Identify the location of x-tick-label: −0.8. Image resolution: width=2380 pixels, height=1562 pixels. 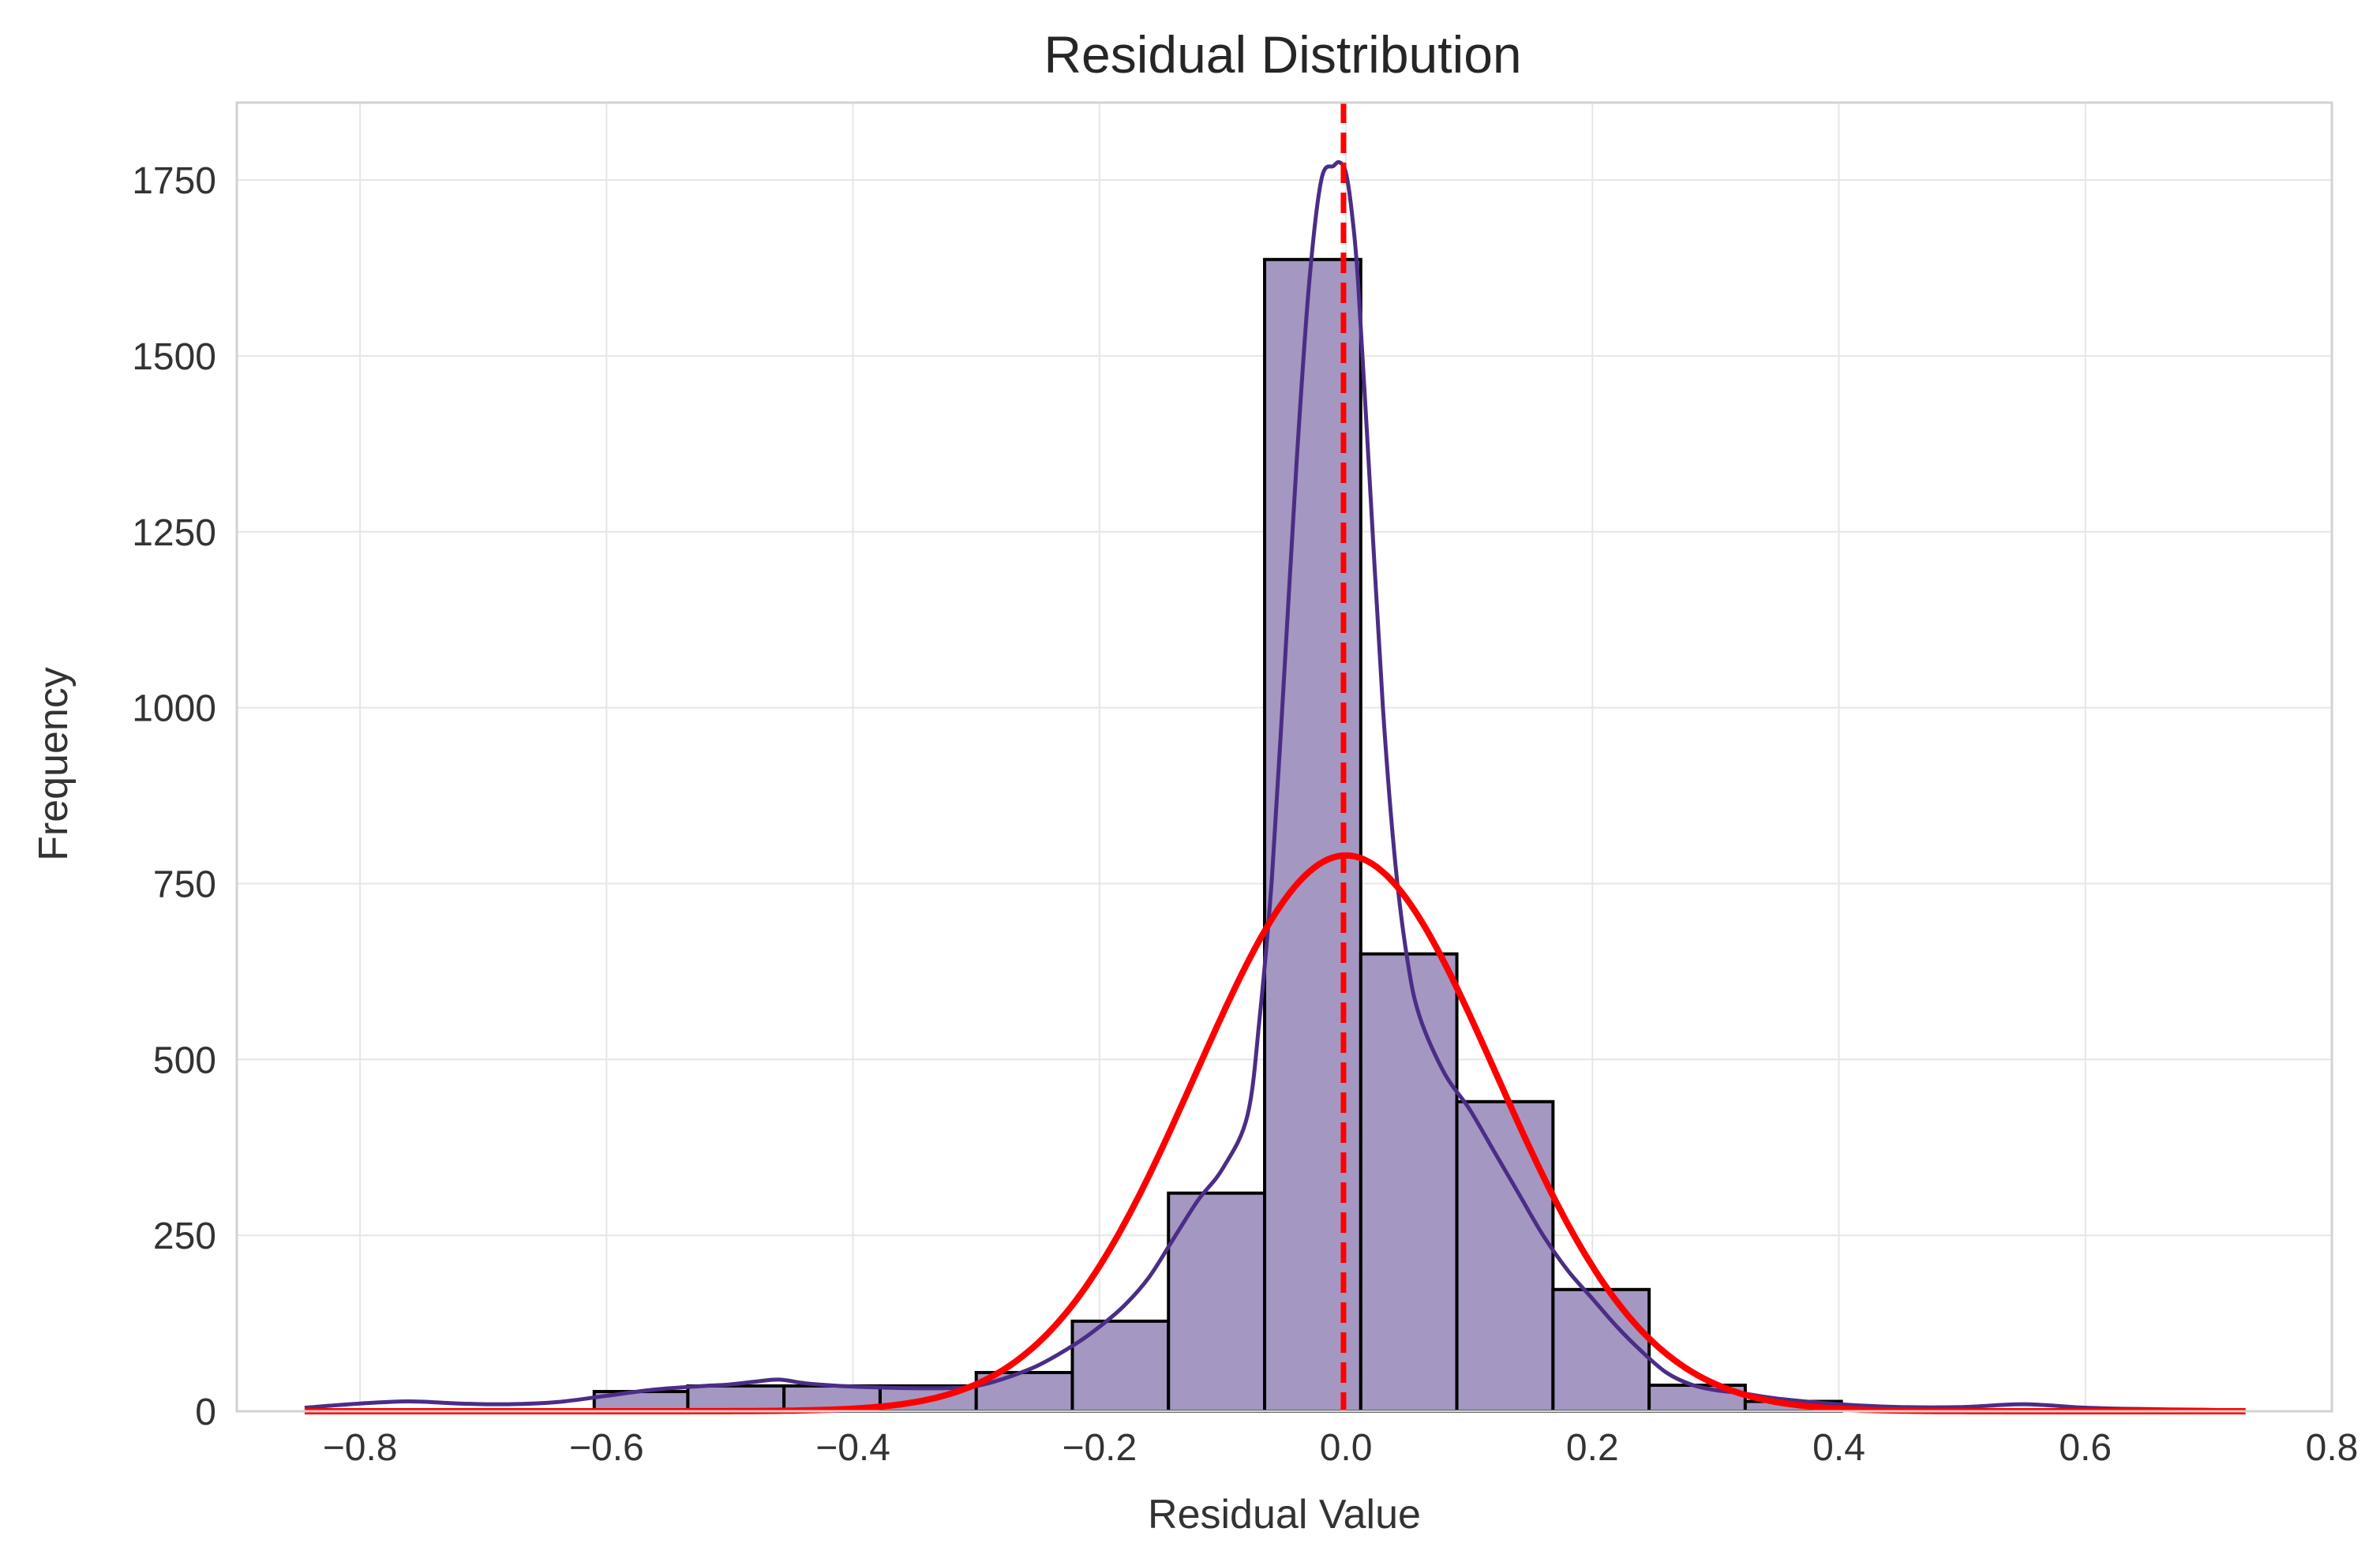
(360, 1448).